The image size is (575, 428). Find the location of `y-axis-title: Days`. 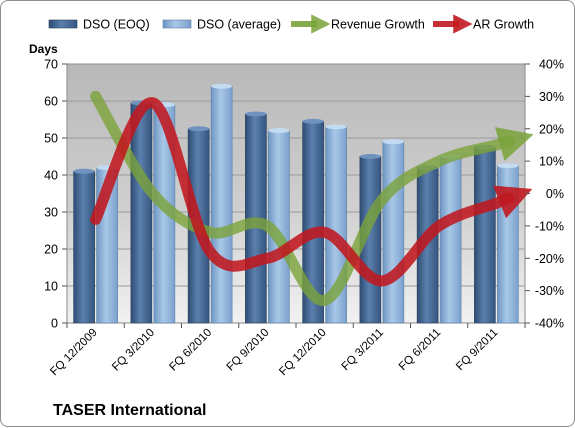

y-axis-title: Days is located at coordinates (43, 49).